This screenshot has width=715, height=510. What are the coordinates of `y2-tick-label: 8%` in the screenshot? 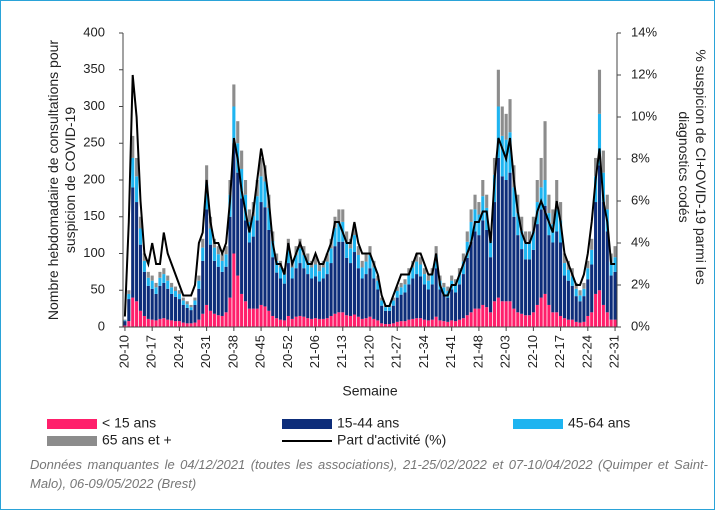 It's located at (640, 157).